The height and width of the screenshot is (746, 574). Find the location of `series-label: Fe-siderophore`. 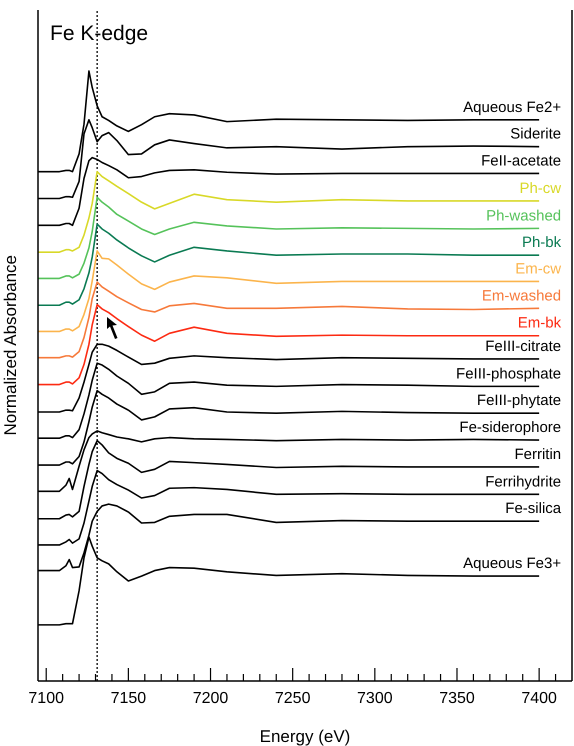

series-label: Fe-siderophore is located at coordinates (510, 427).